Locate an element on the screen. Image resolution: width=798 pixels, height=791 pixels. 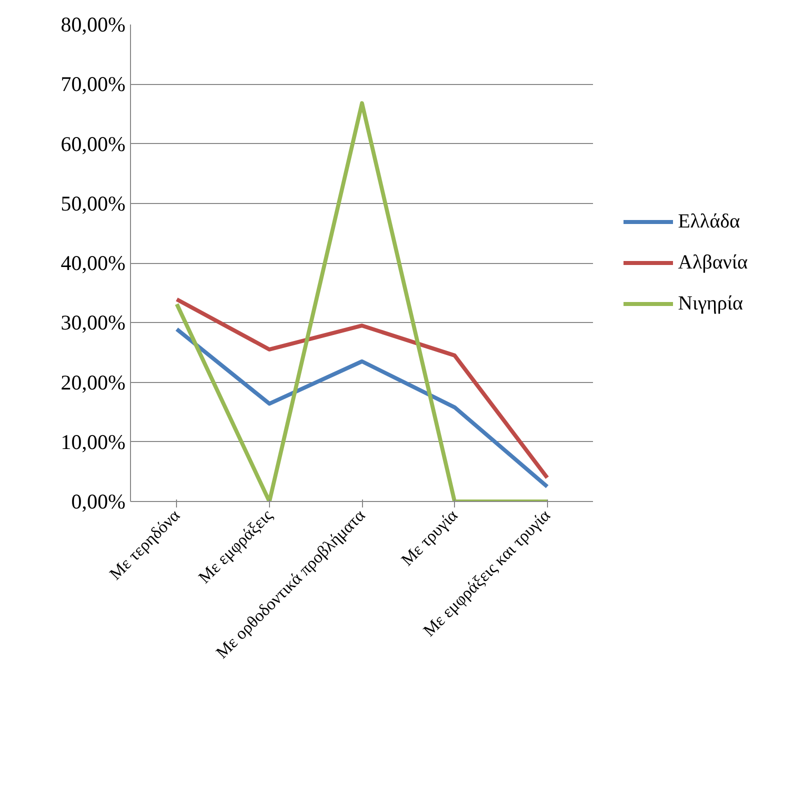
y-tick-label: 30,00% is located at coordinates (93, 322).